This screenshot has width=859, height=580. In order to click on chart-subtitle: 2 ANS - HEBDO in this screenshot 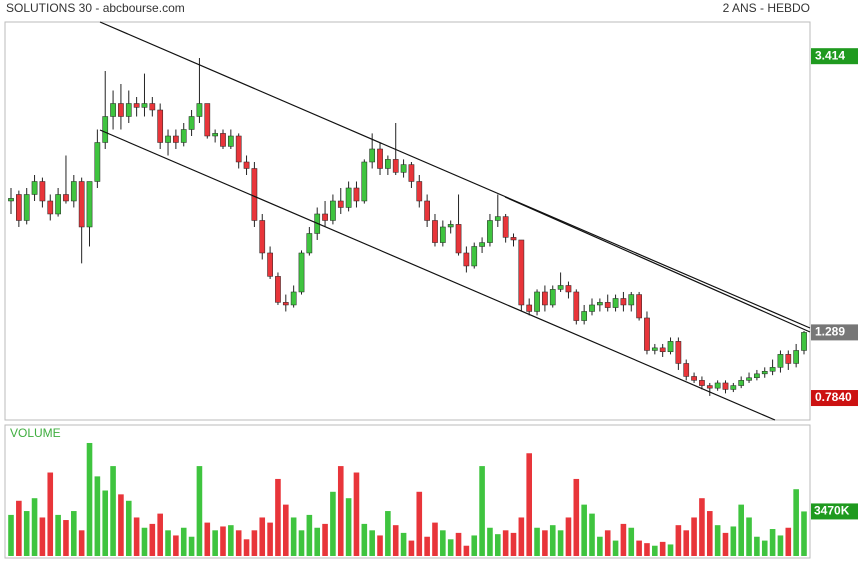, I will do `click(766, 8)`.